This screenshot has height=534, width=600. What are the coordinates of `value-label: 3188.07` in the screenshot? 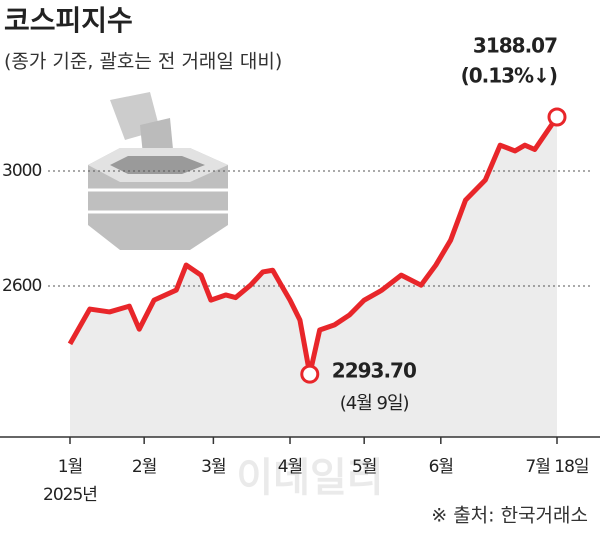 It's located at (515, 46).